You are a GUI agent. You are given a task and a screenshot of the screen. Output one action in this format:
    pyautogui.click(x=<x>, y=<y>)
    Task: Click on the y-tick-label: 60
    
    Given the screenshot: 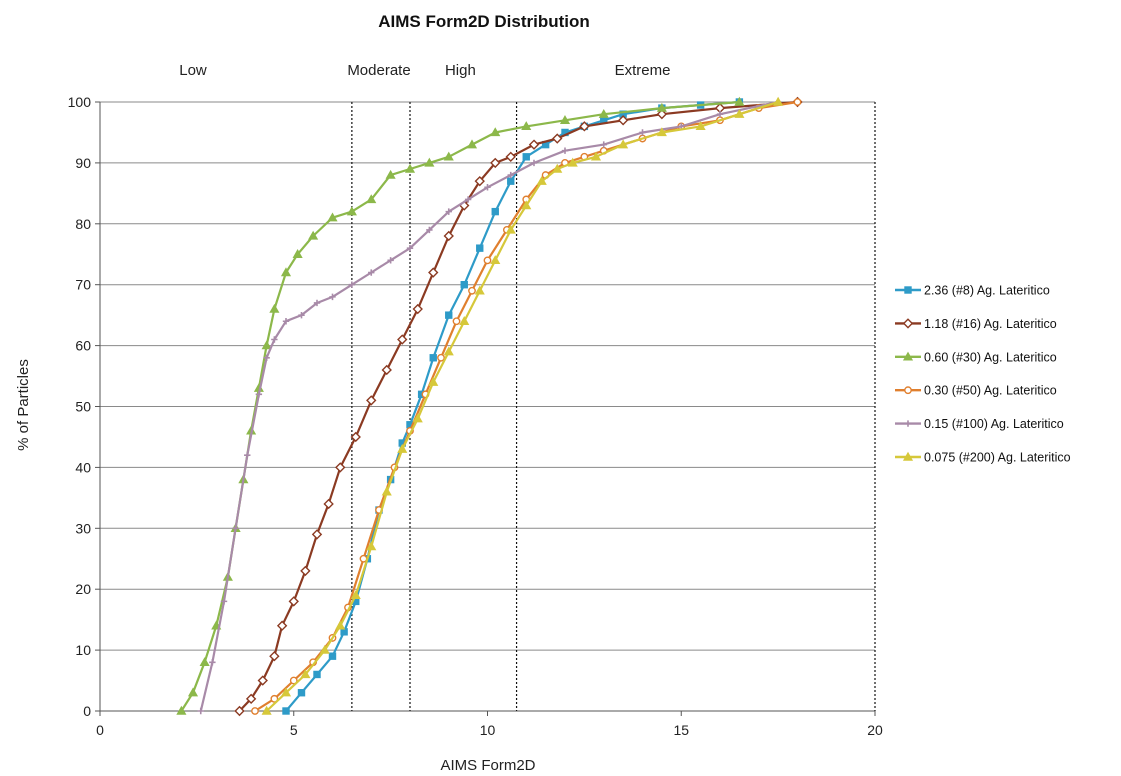 What is the action you would take?
    pyautogui.click(x=83, y=346)
    